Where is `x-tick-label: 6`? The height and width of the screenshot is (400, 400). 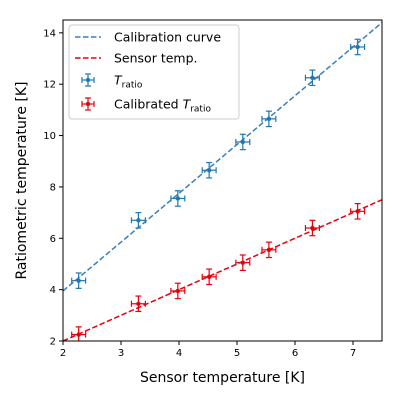 x-tick-label: 6 is located at coordinates (295, 353).